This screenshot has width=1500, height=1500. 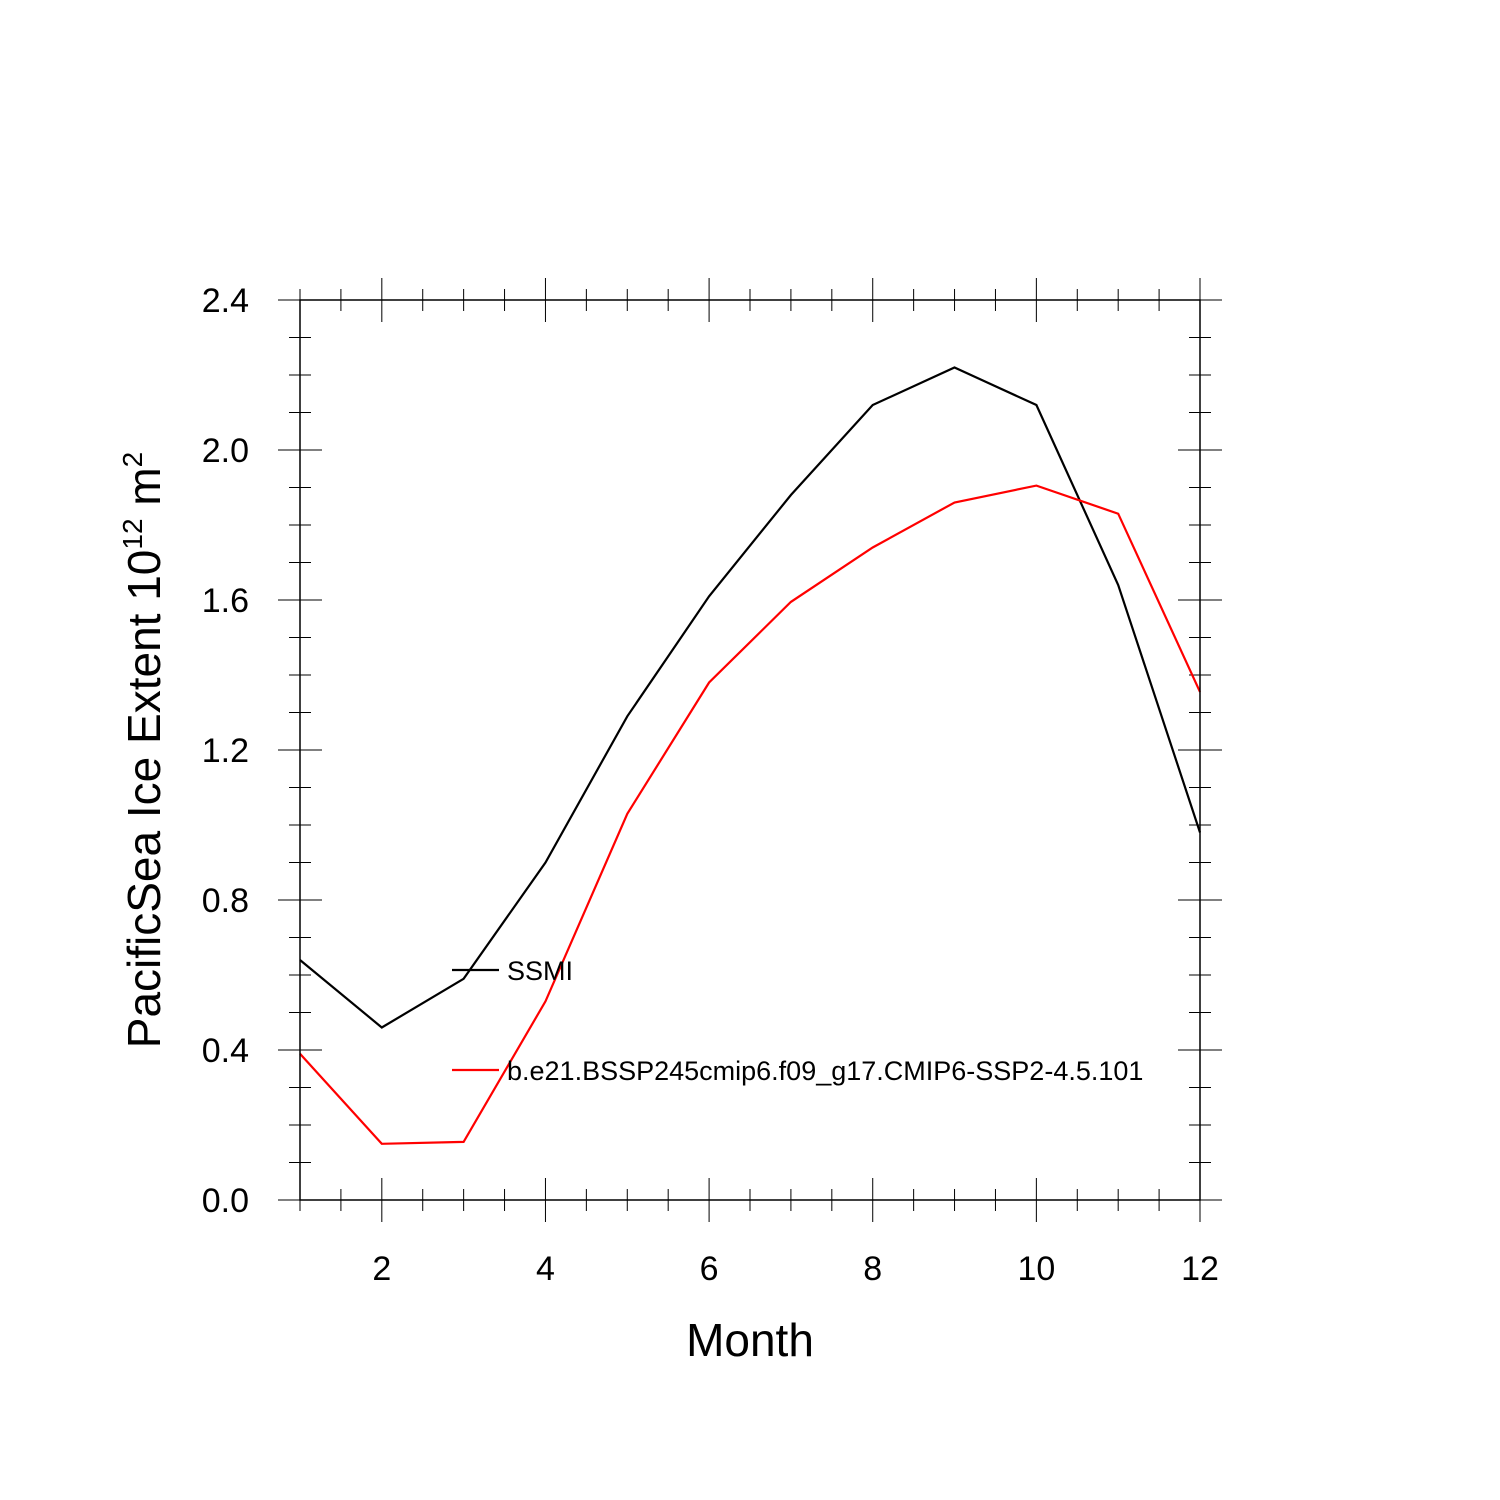 I want to click on y-tick-labels: 0.0 0.4 0.8 1.2 1.6 2.0 2.4, so click(x=225, y=751).